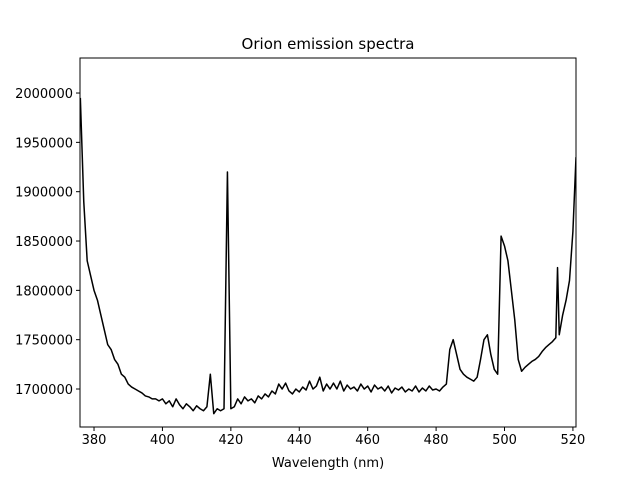 Image resolution: width=640 pixels, height=484 pixels. What do you see at coordinates (44, 242) in the screenshot?
I see `y-tick-label: 1850000` at bounding box center [44, 242].